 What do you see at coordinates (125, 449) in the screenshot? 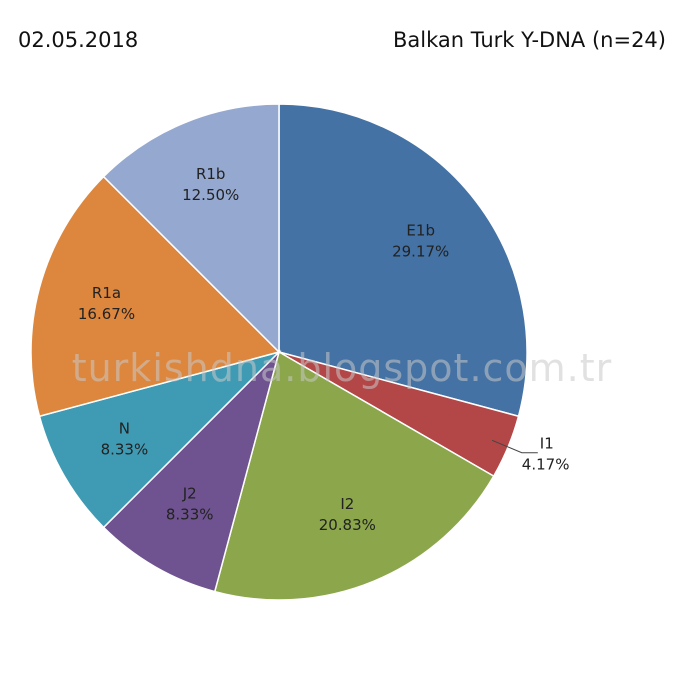
I see `slice-value-n: 8.33%` at bounding box center [125, 449].